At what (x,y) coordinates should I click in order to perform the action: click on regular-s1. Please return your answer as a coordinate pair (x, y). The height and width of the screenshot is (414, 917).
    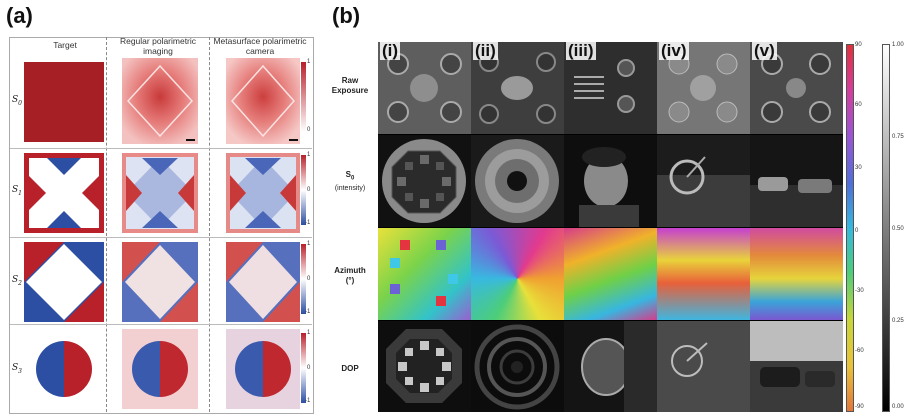
    Looking at the image, I should click on (160, 193).